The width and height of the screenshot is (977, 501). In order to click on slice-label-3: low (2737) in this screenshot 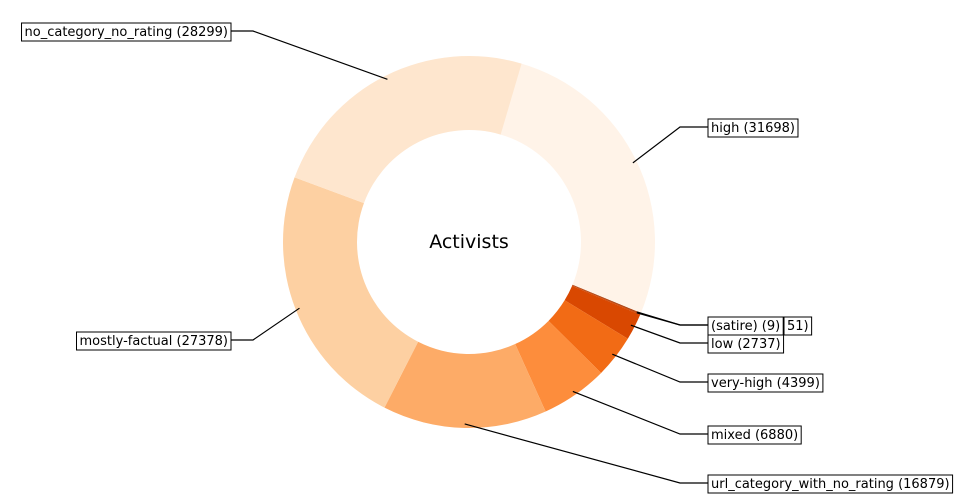, I will do `click(746, 344)`.